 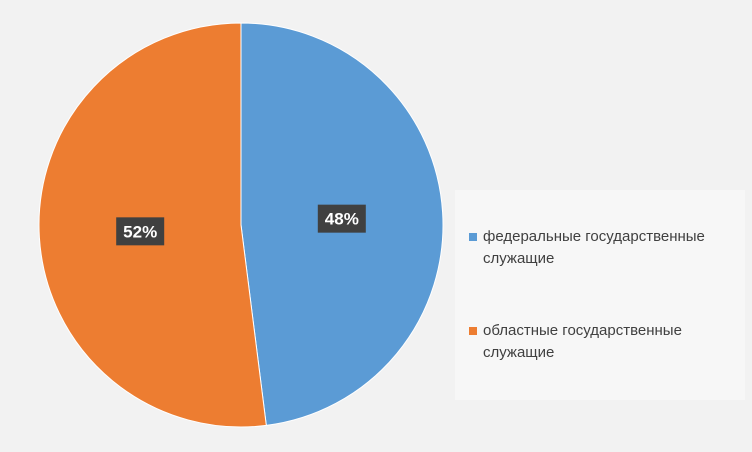 I want to click on legend-item: областные государственные служащие, so click(x=602, y=342).